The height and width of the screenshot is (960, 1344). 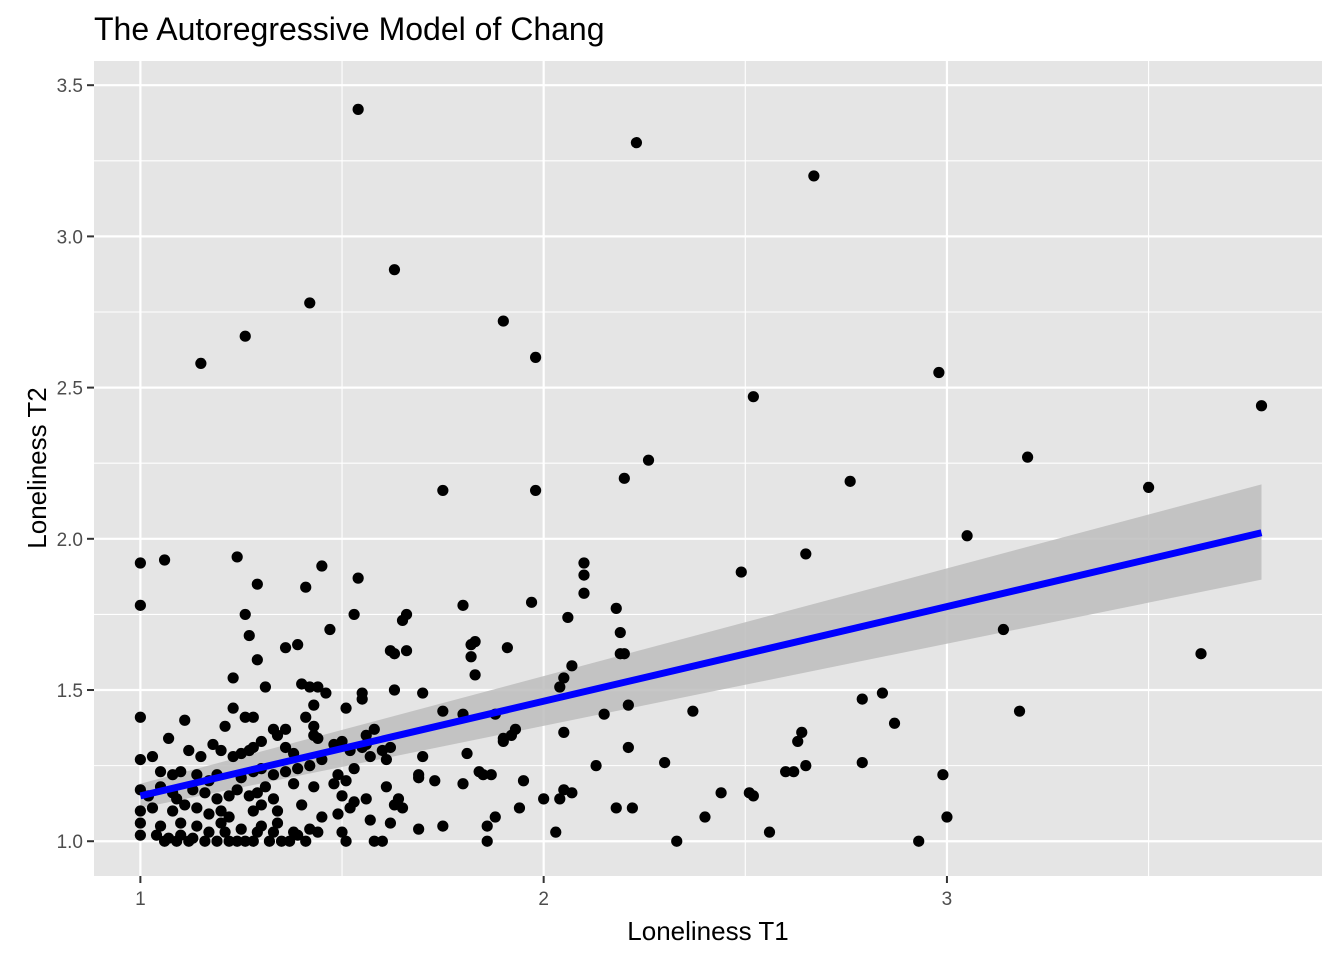 I want to click on y-tick-label: 3.0, so click(x=70, y=237).